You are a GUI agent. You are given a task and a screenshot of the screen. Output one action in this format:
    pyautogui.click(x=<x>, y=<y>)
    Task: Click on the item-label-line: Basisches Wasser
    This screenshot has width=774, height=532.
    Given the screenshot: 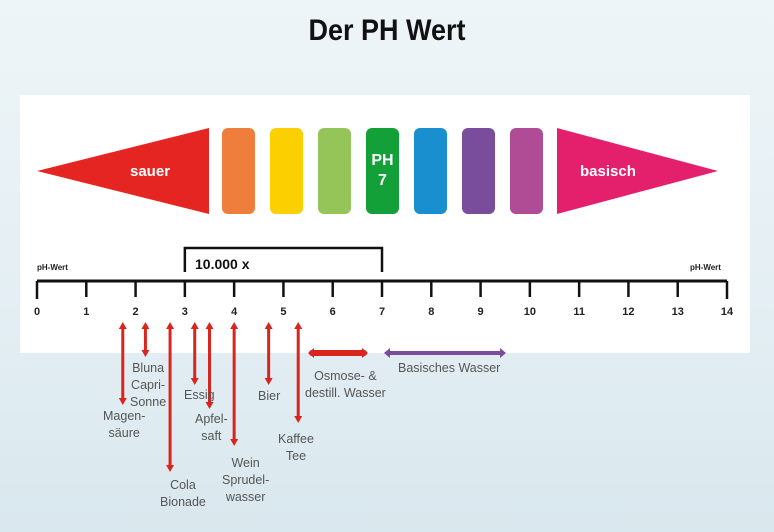 What is the action you would take?
    pyautogui.click(x=449, y=368)
    